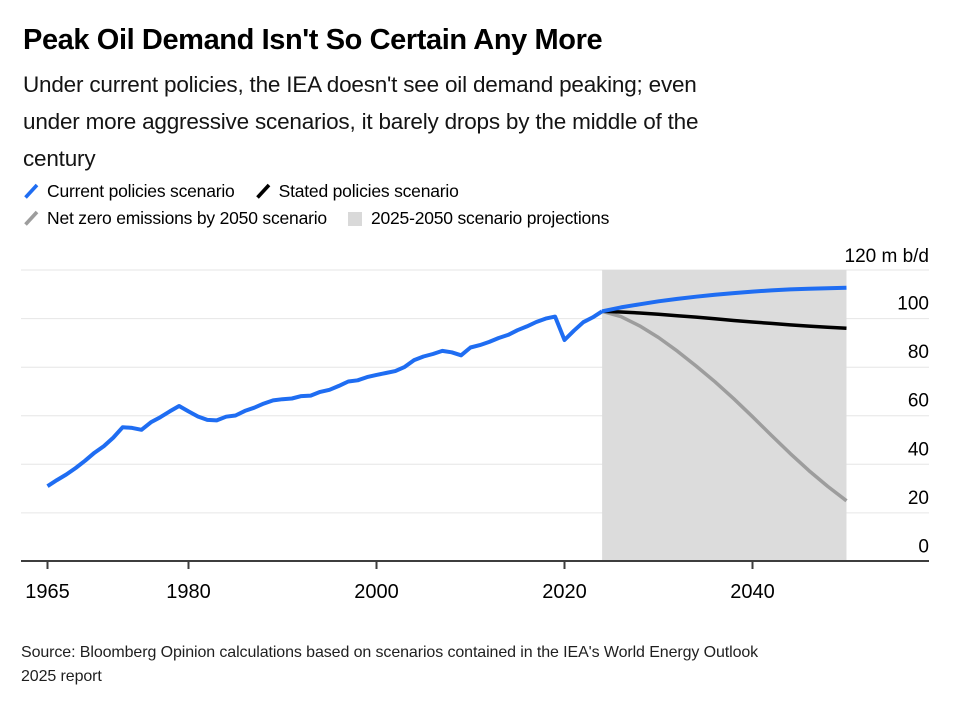  I want to click on y-tick-label: 60, so click(918, 401).